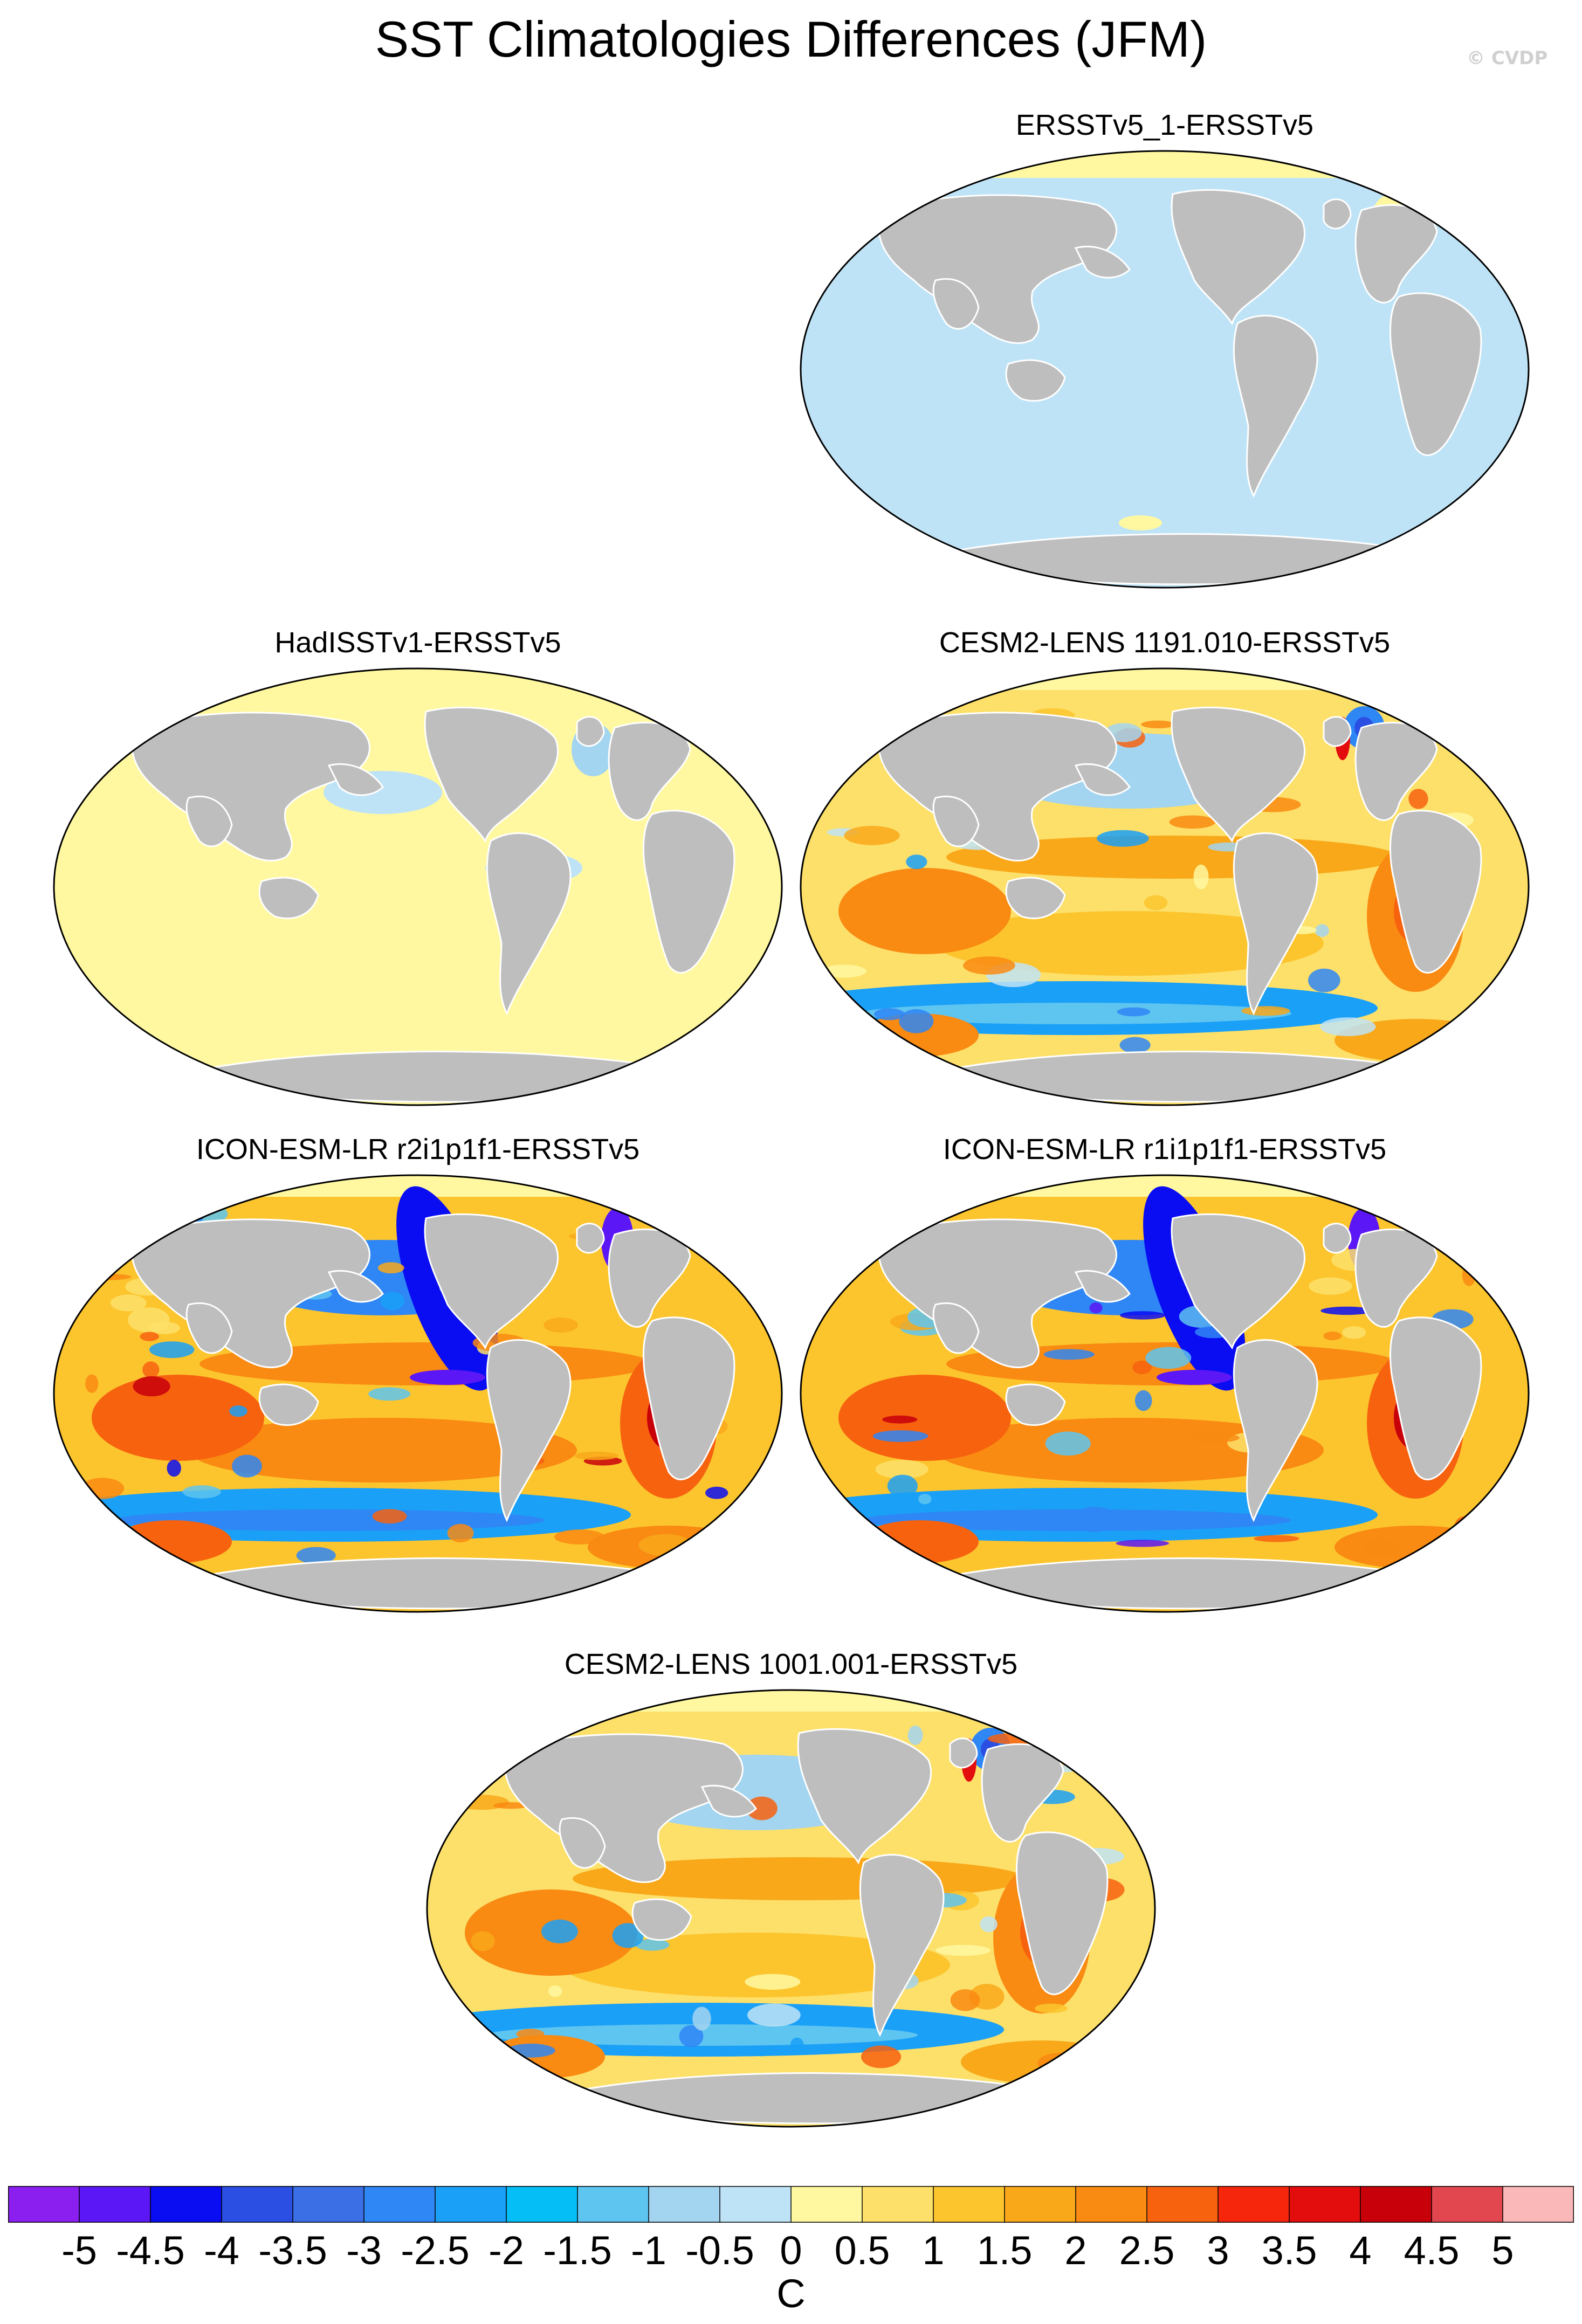  Describe the element at coordinates (791, 1664) in the screenshot. I see `panel-title-6: CESM2-LENS 1001.001-ERSSTv5` at that location.